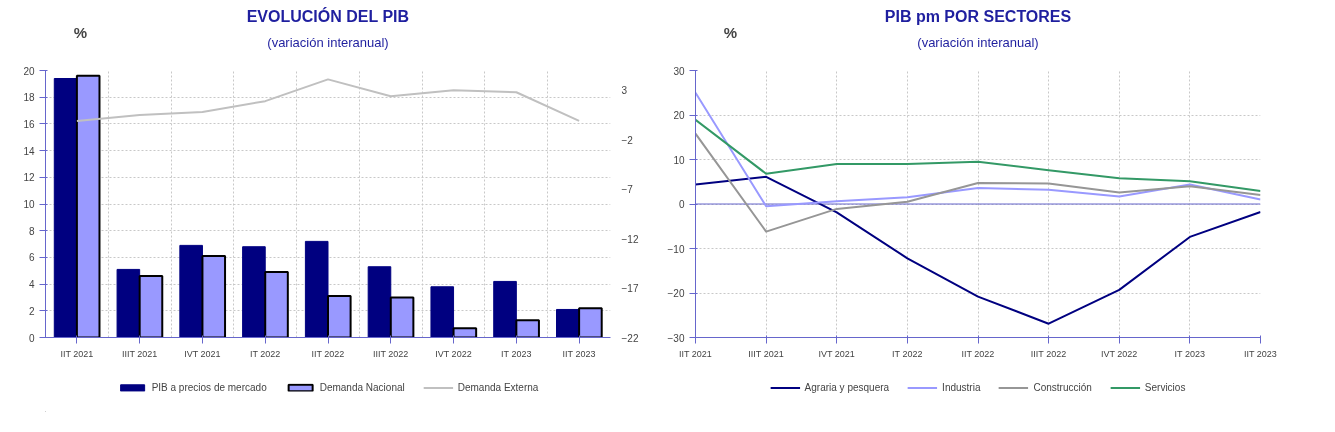 The height and width of the screenshot is (432, 1335). Describe the element at coordinates (961, 387) in the screenshot. I see `legend-label: Industria` at that location.